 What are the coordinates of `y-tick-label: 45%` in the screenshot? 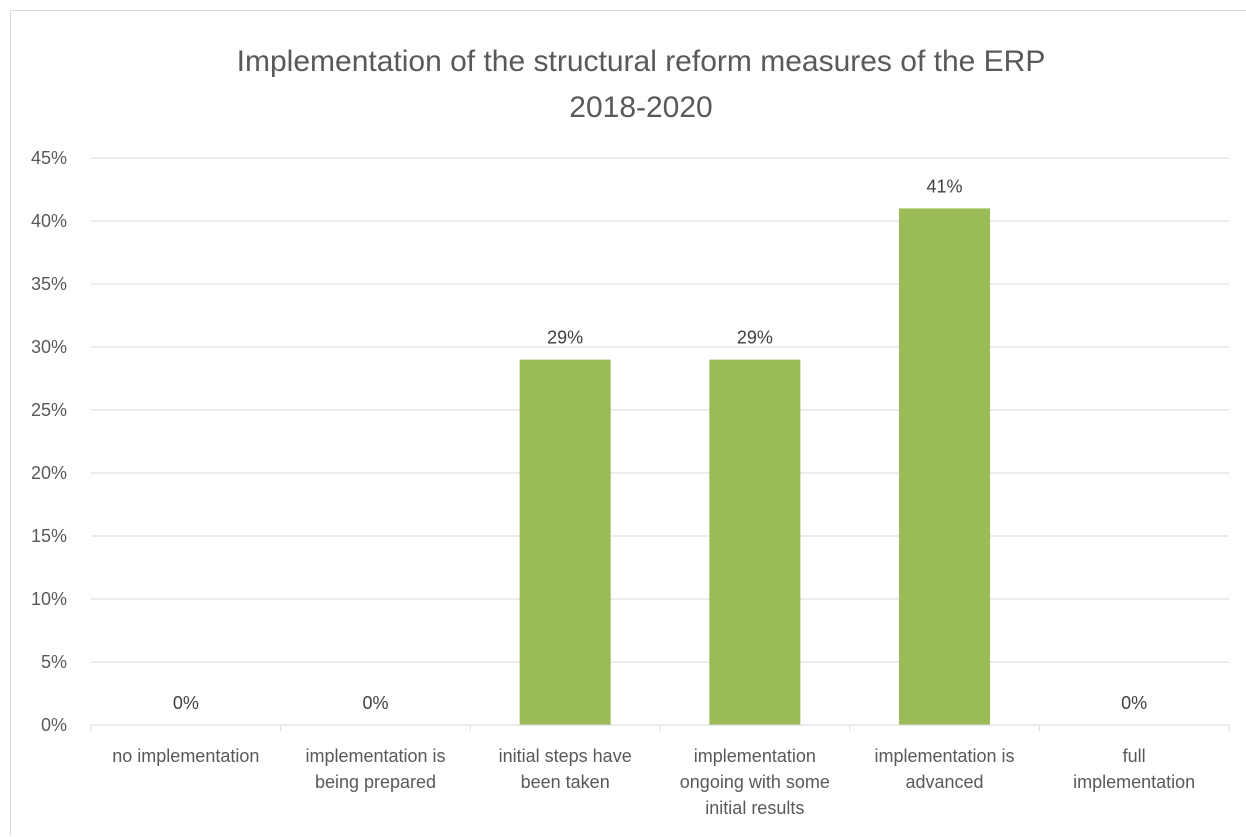 It's located at (49, 158).